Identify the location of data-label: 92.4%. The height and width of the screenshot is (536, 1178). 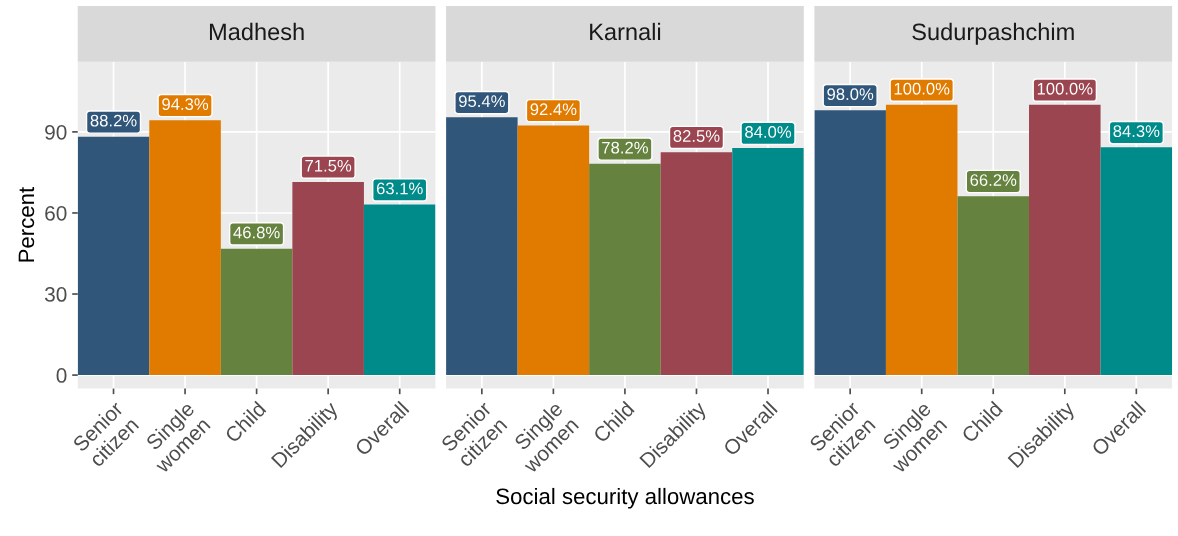
(553, 109).